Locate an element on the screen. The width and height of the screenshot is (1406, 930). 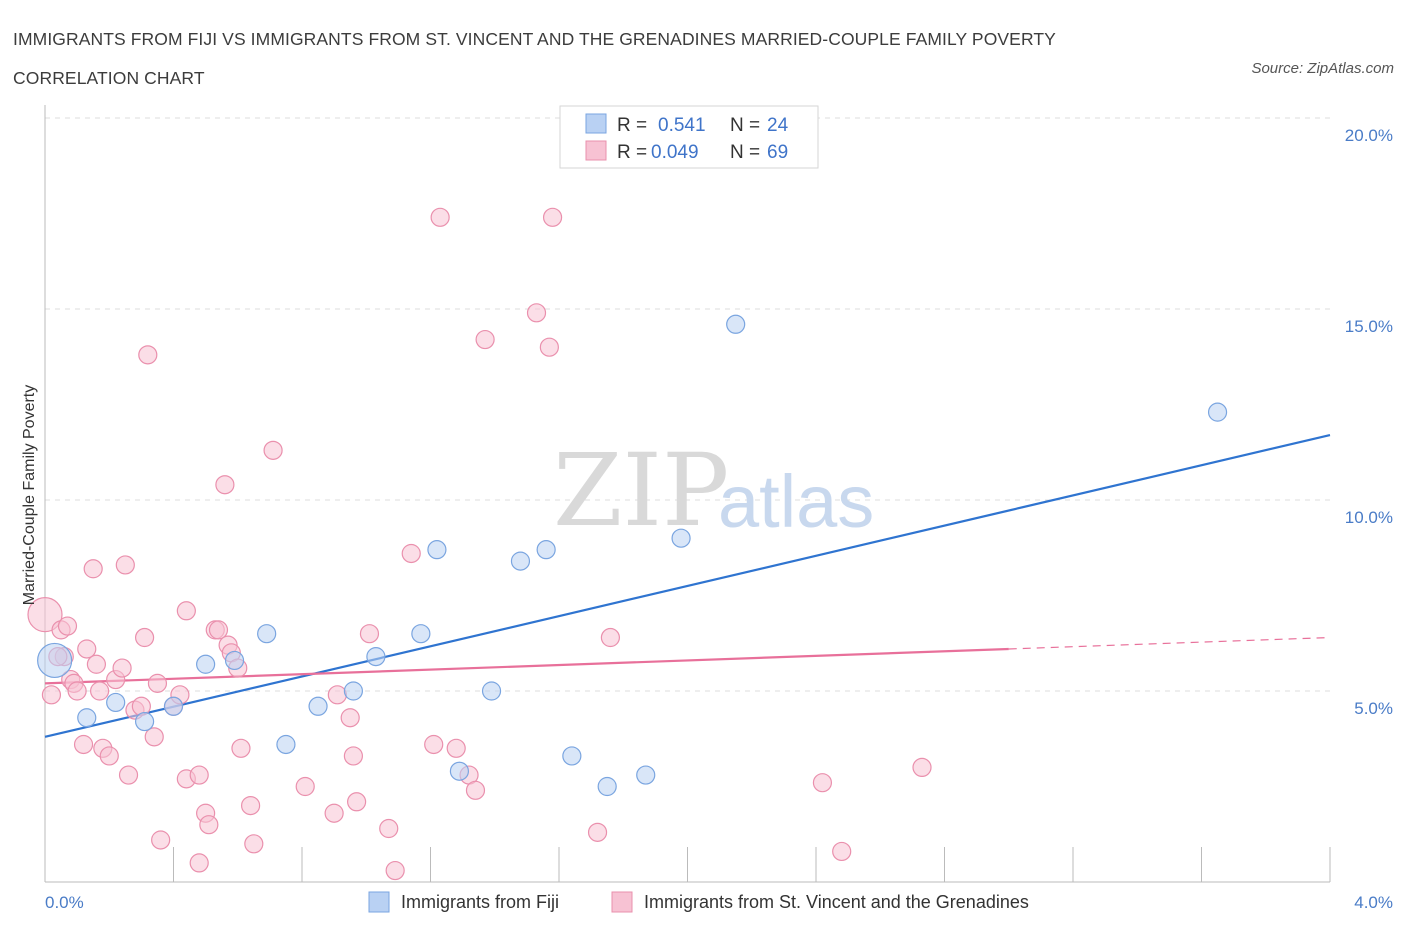
x-tick-label: 0.0% is located at coordinates (64, 902).